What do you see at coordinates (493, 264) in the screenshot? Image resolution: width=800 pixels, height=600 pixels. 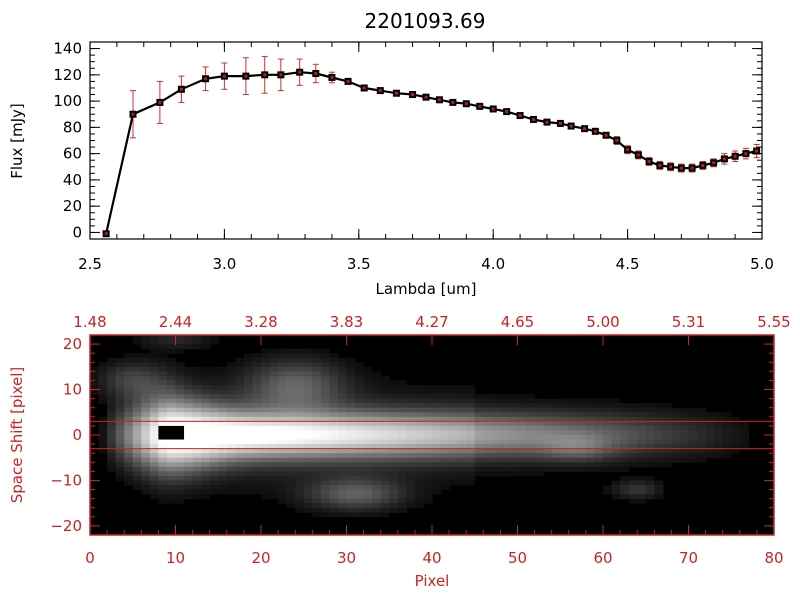 I see `spectrum-x-tick-label: 4.0` at bounding box center [493, 264].